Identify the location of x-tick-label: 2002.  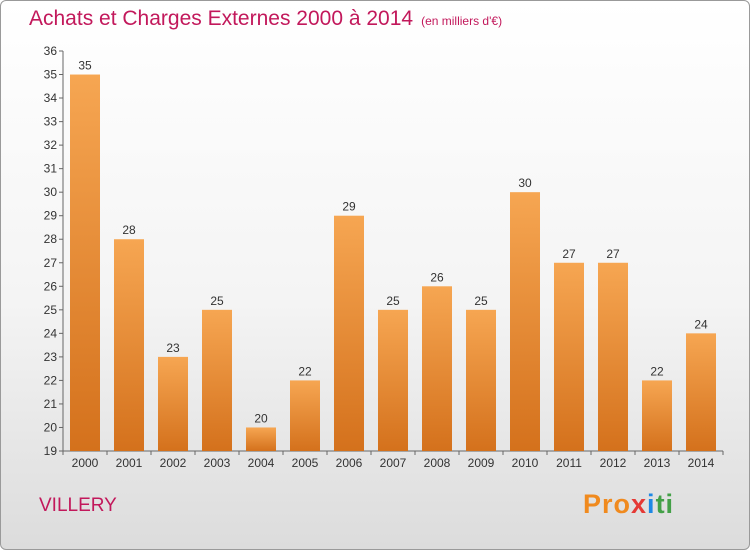
(173, 463).